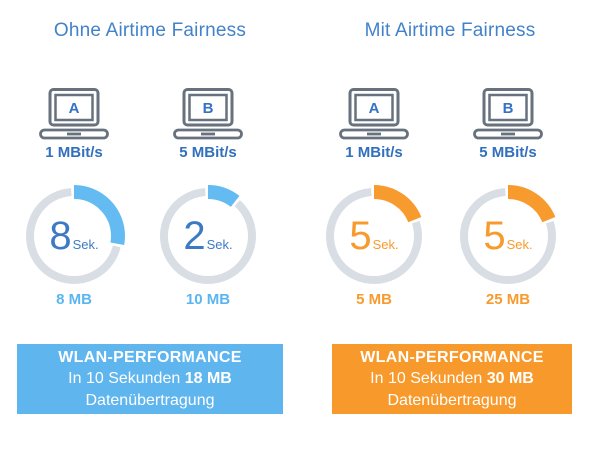 This screenshot has height=450, width=600. What do you see at coordinates (208, 299) in the screenshot?
I see `transferred-data-label: 10 MB` at bounding box center [208, 299].